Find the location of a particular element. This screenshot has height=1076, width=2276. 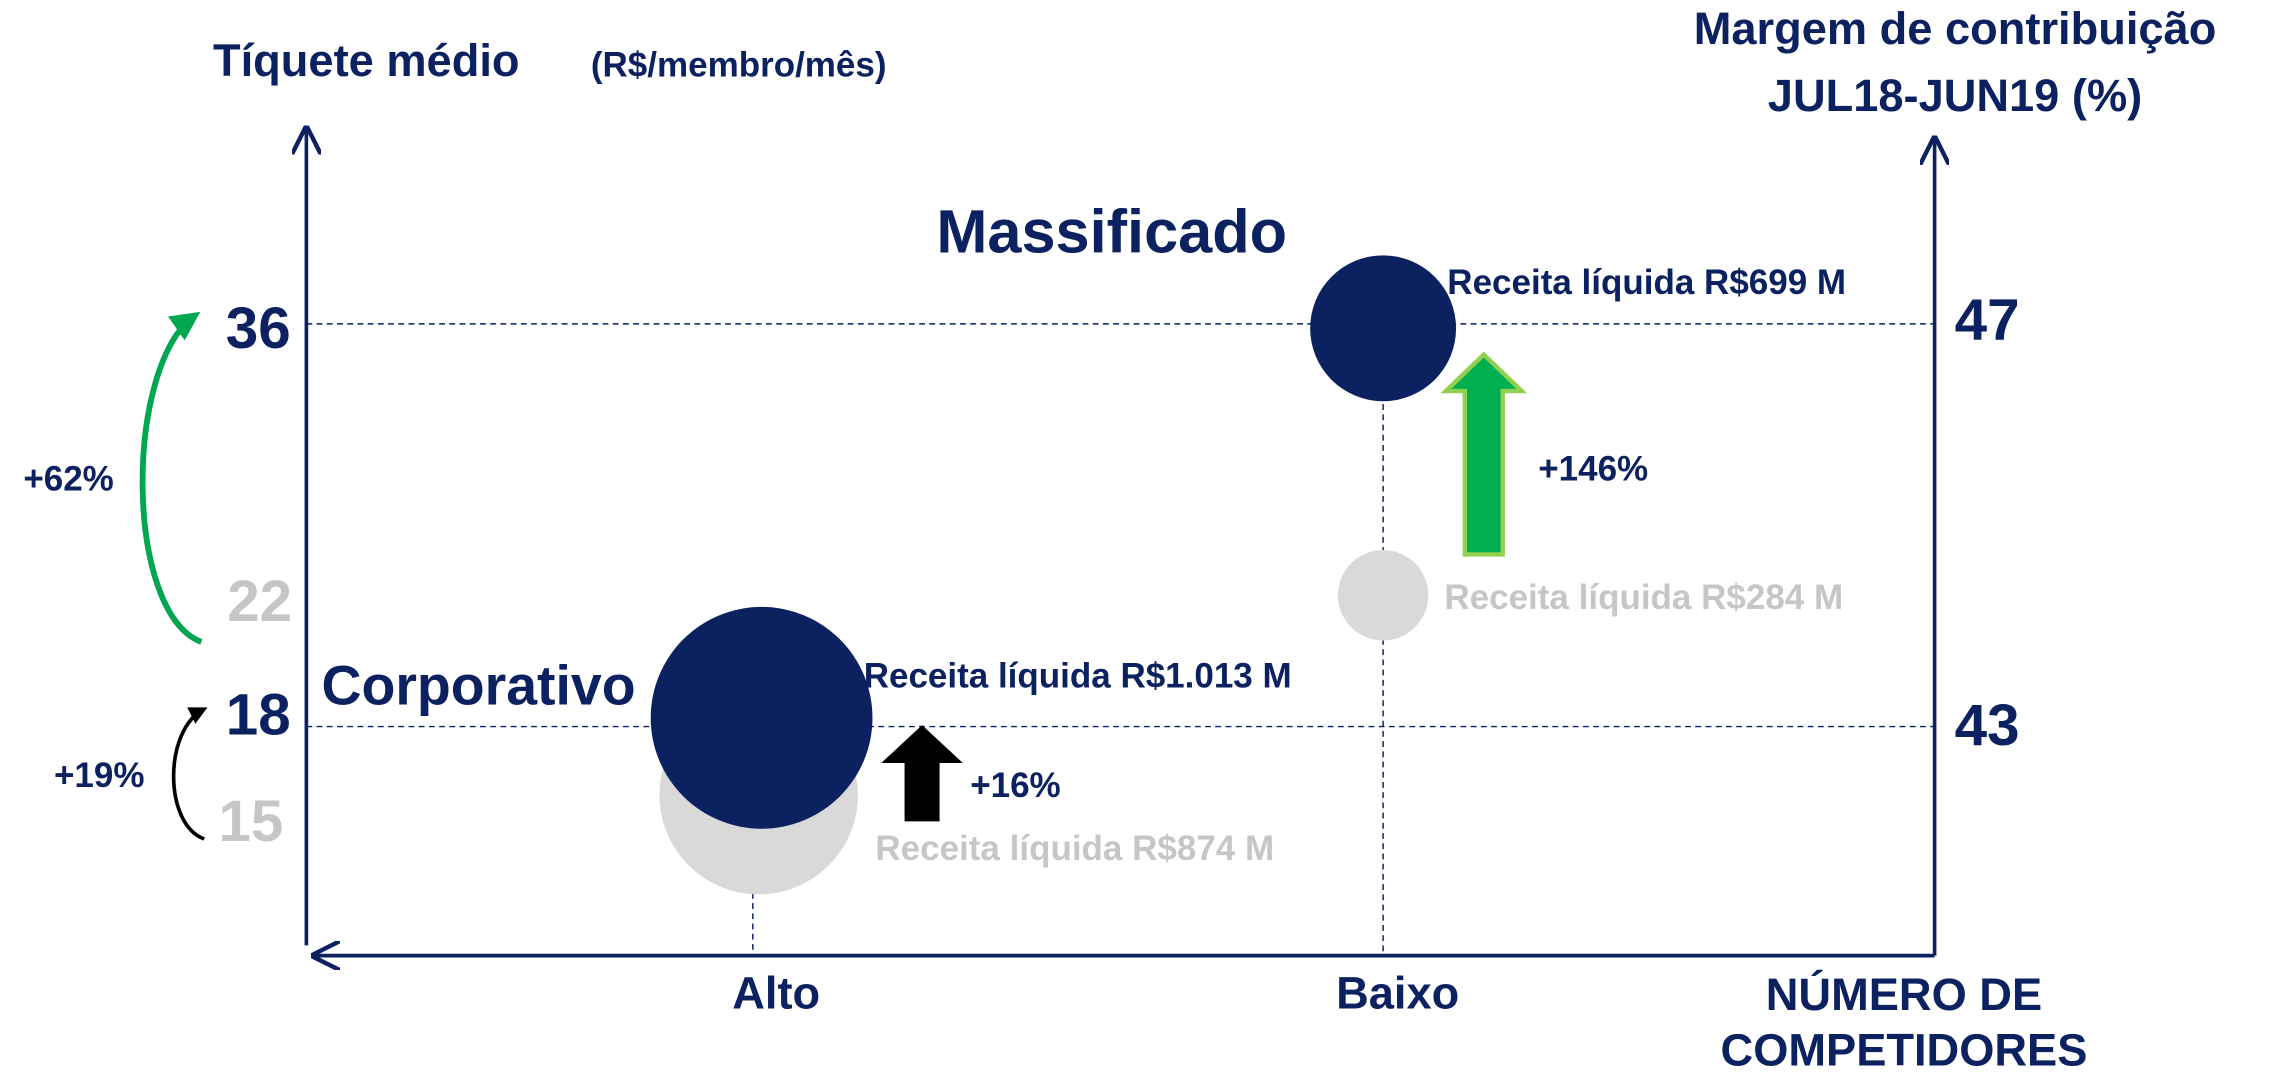

revenue-label: Receita líquida R$284 M is located at coordinates (1643, 597).